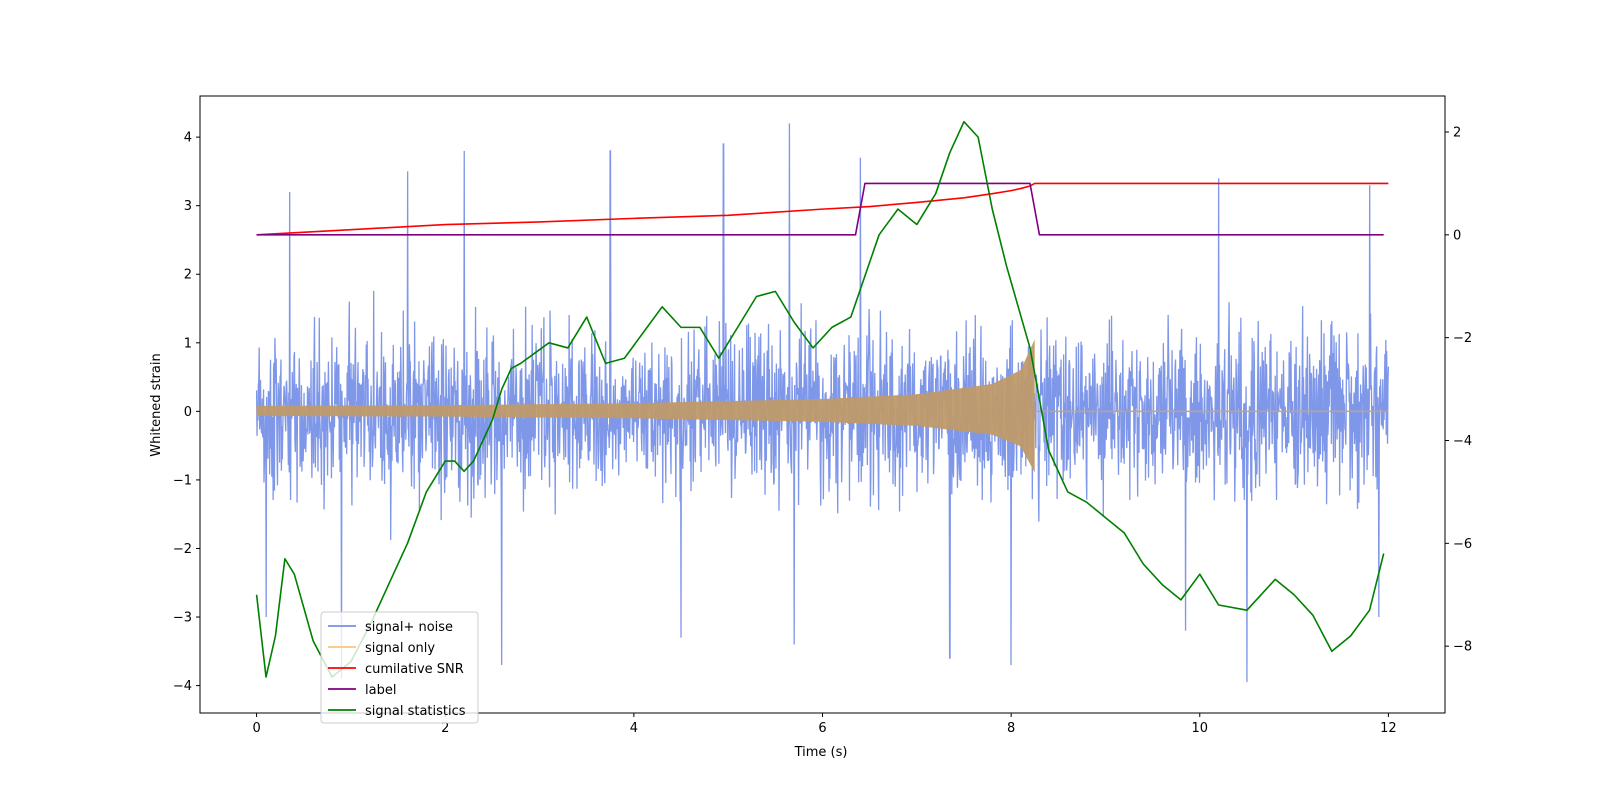 The image size is (1600, 800). Describe the element at coordinates (182, 618) in the screenshot. I see `y-tick-label: −3` at that location.